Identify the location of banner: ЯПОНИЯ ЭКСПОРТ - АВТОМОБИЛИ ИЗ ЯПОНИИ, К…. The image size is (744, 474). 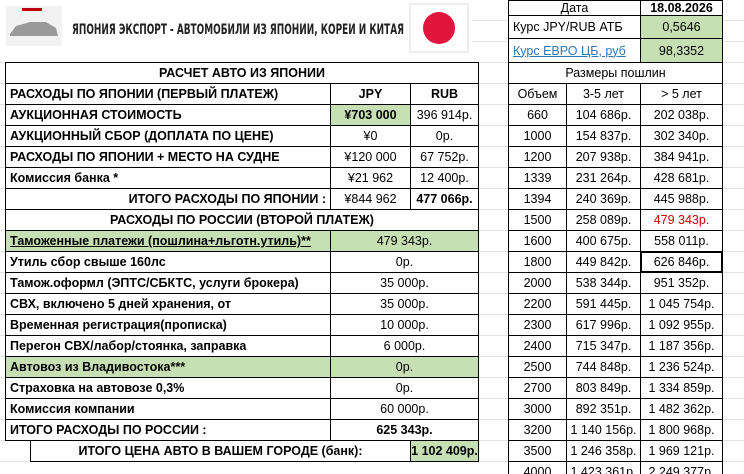
(236, 28).